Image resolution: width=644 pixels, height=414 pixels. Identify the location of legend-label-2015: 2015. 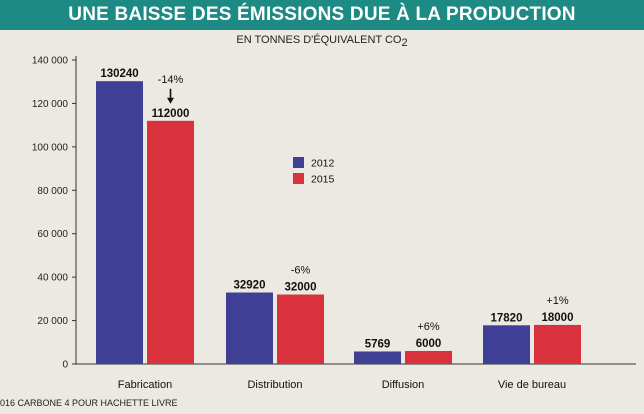
(323, 180).